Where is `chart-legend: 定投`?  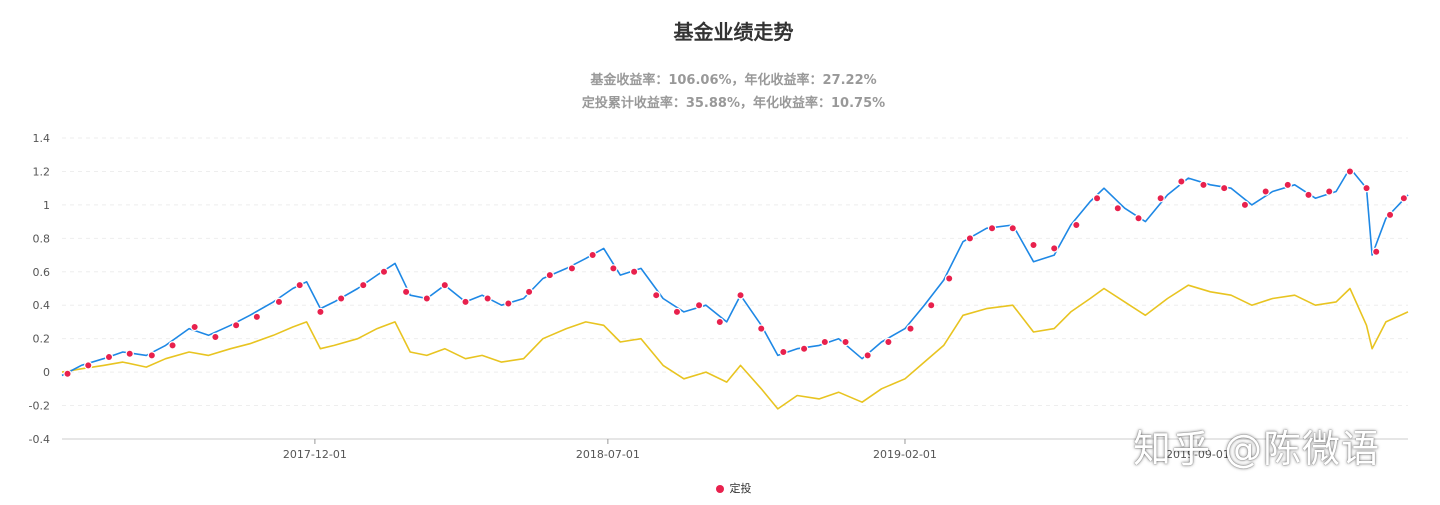
chart-legend: 定投 is located at coordinates (720, 488).